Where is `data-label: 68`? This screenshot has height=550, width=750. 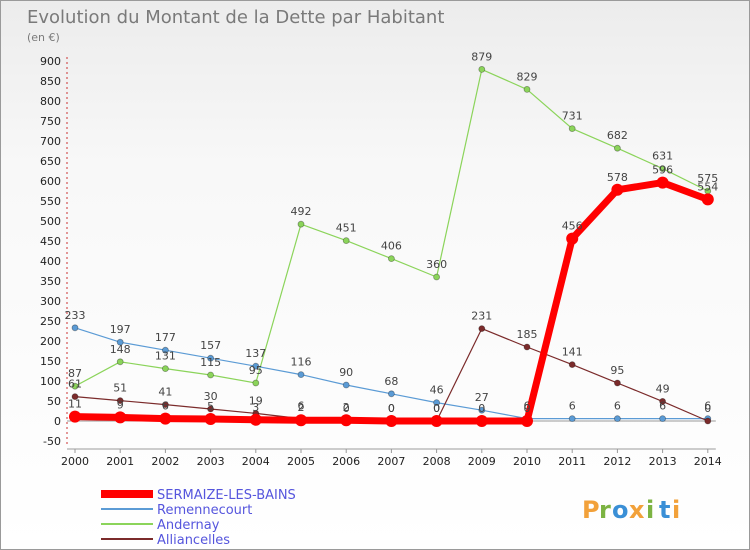 data-label: 68 is located at coordinates (391, 381).